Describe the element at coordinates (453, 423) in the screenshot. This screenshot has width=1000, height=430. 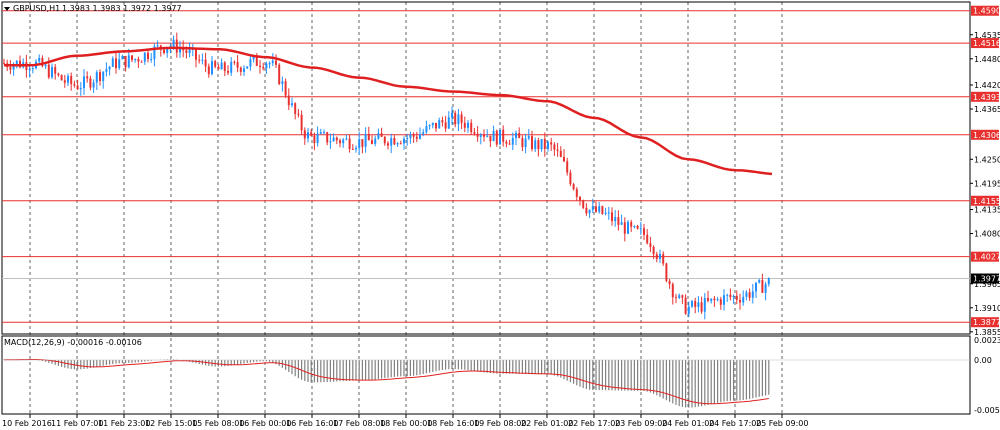
I see `time-label: 18 Feb 16:00` at that location.